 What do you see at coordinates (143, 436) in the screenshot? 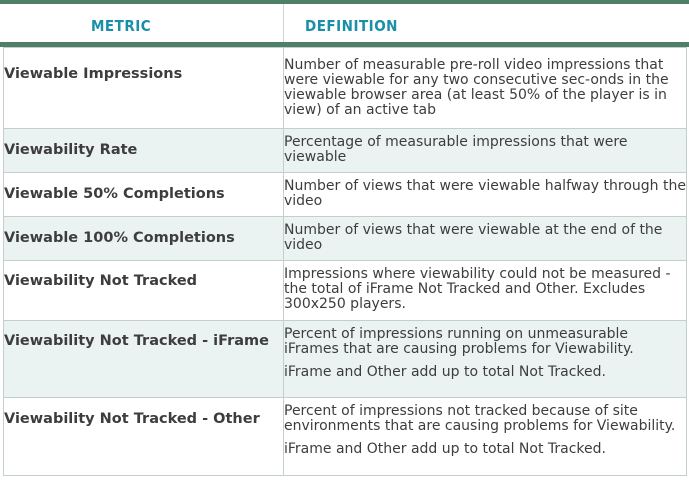
I see `metric-cell: Viewability Not Tracked - Other` at bounding box center [143, 436].